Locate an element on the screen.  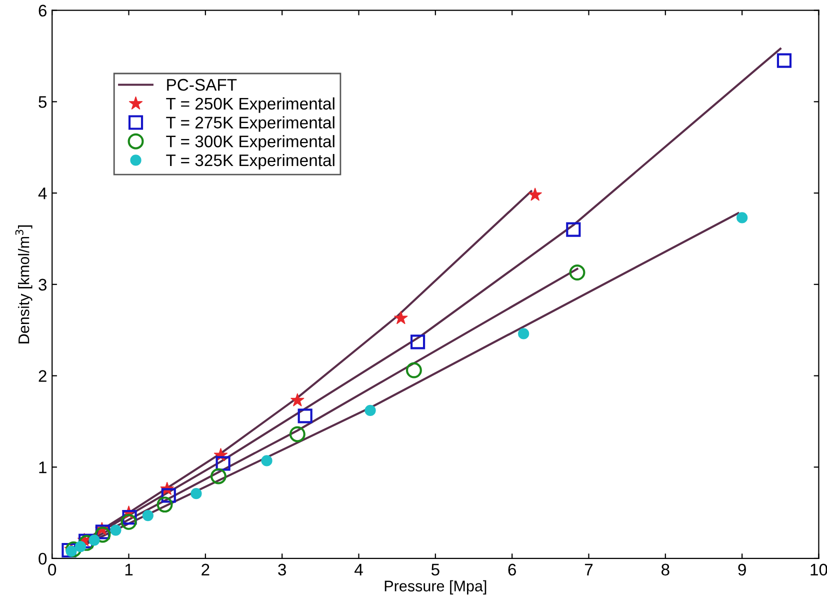
x-tick-label: 2 is located at coordinates (206, 570).